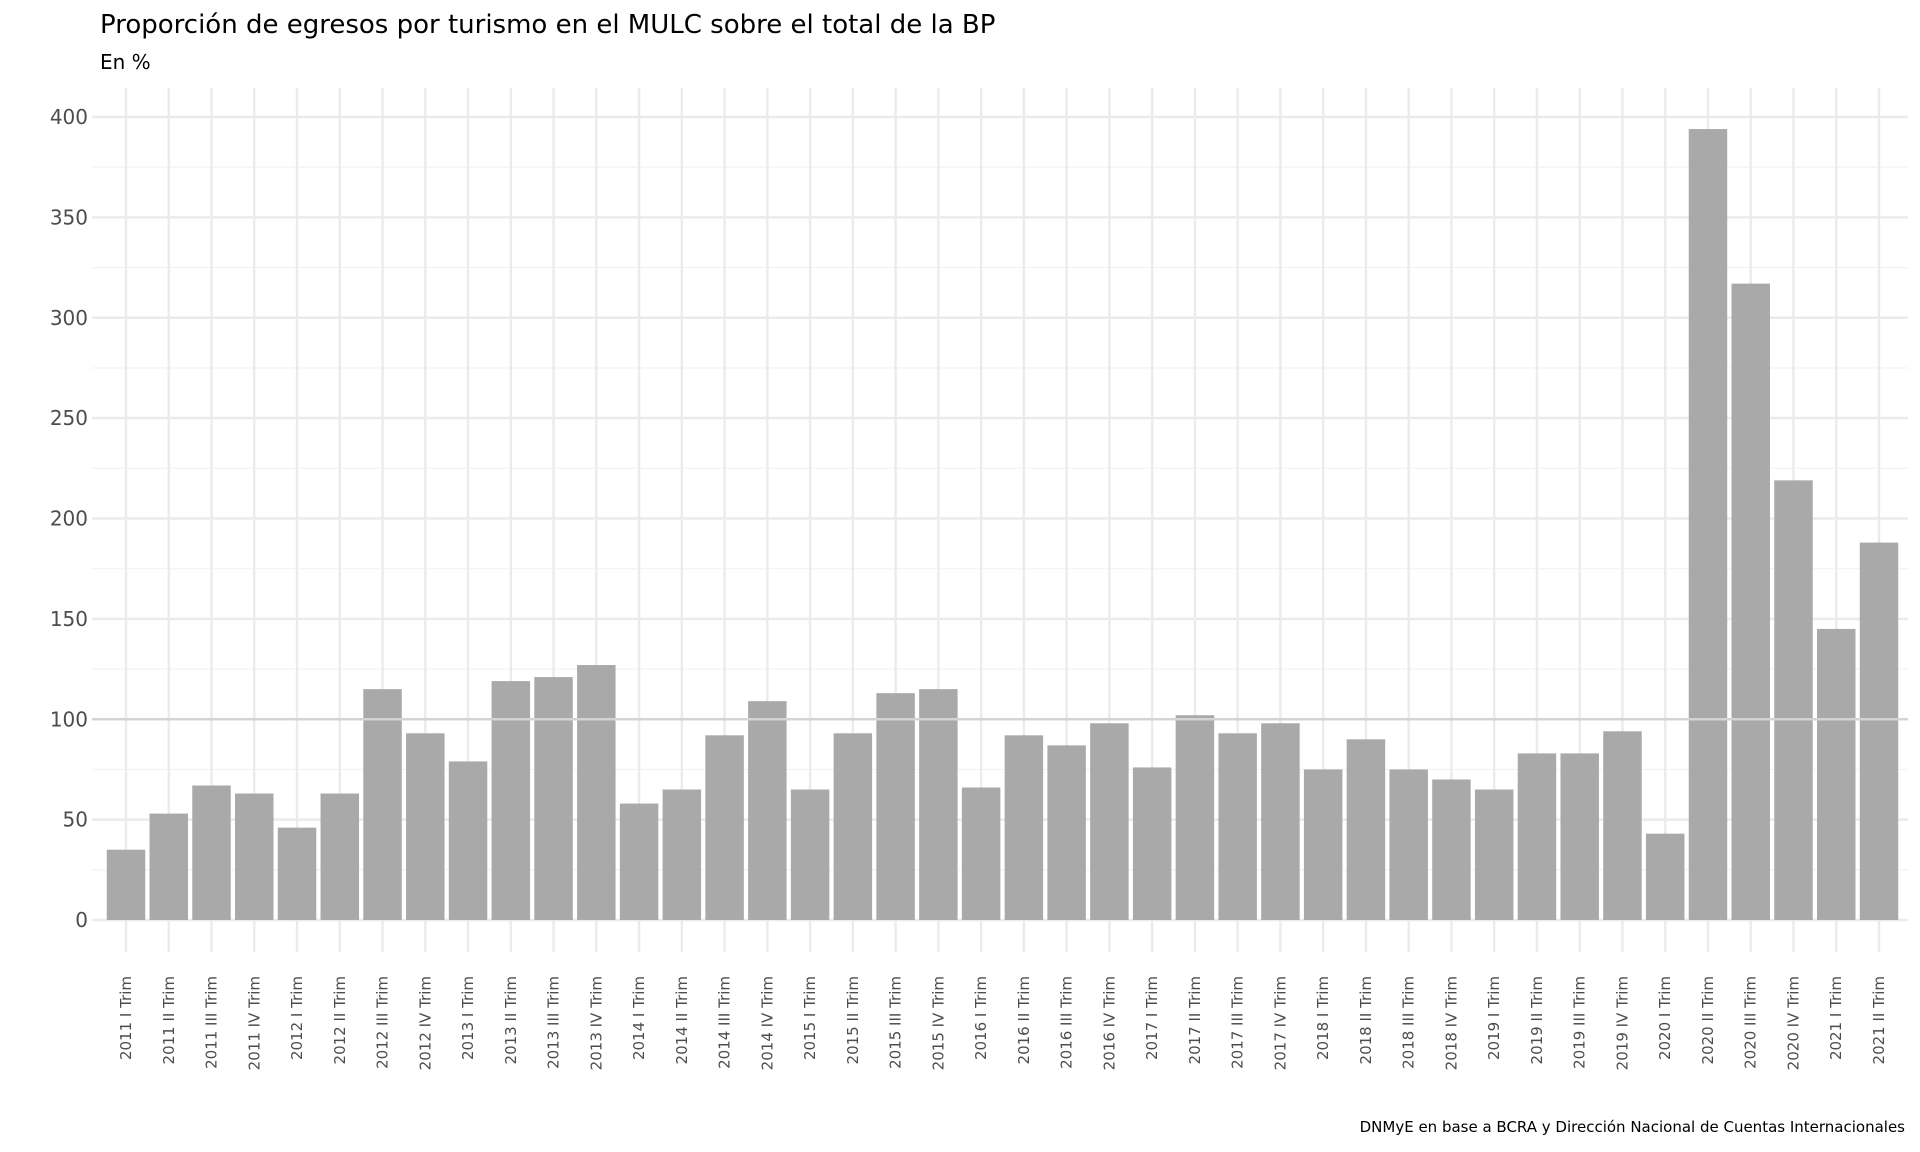 The height and width of the screenshot is (1152, 1920). What do you see at coordinates (297, 1018) in the screenshot?
I see `x-tick-label: 2012 I Trim` at bounding box center [297, 1018].